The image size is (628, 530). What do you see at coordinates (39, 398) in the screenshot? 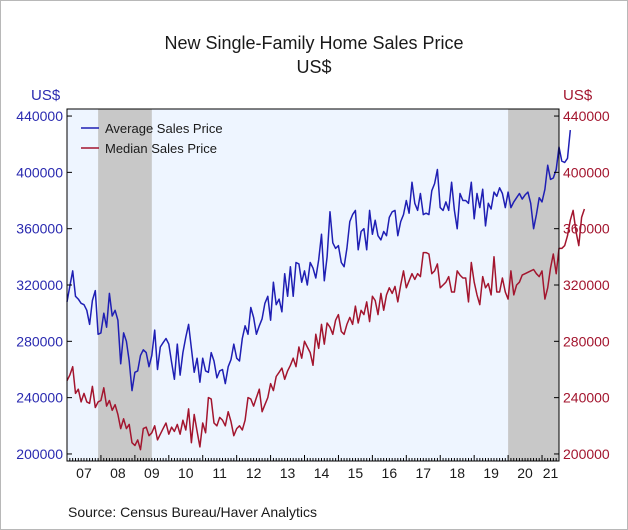
I see `y-tick-label-left: 240000` at bounding box center [39, 398].